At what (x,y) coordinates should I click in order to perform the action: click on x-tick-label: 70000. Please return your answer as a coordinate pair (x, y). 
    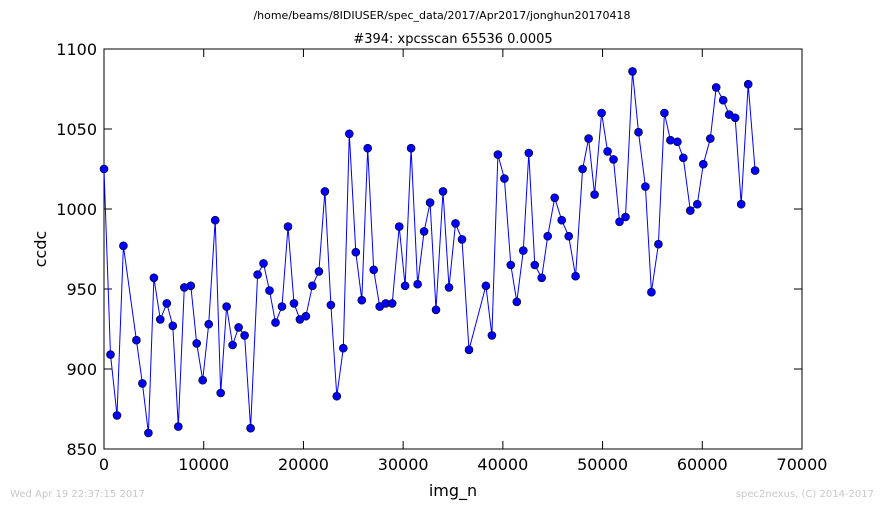
    Looking at the image, I should click on (802, 464).